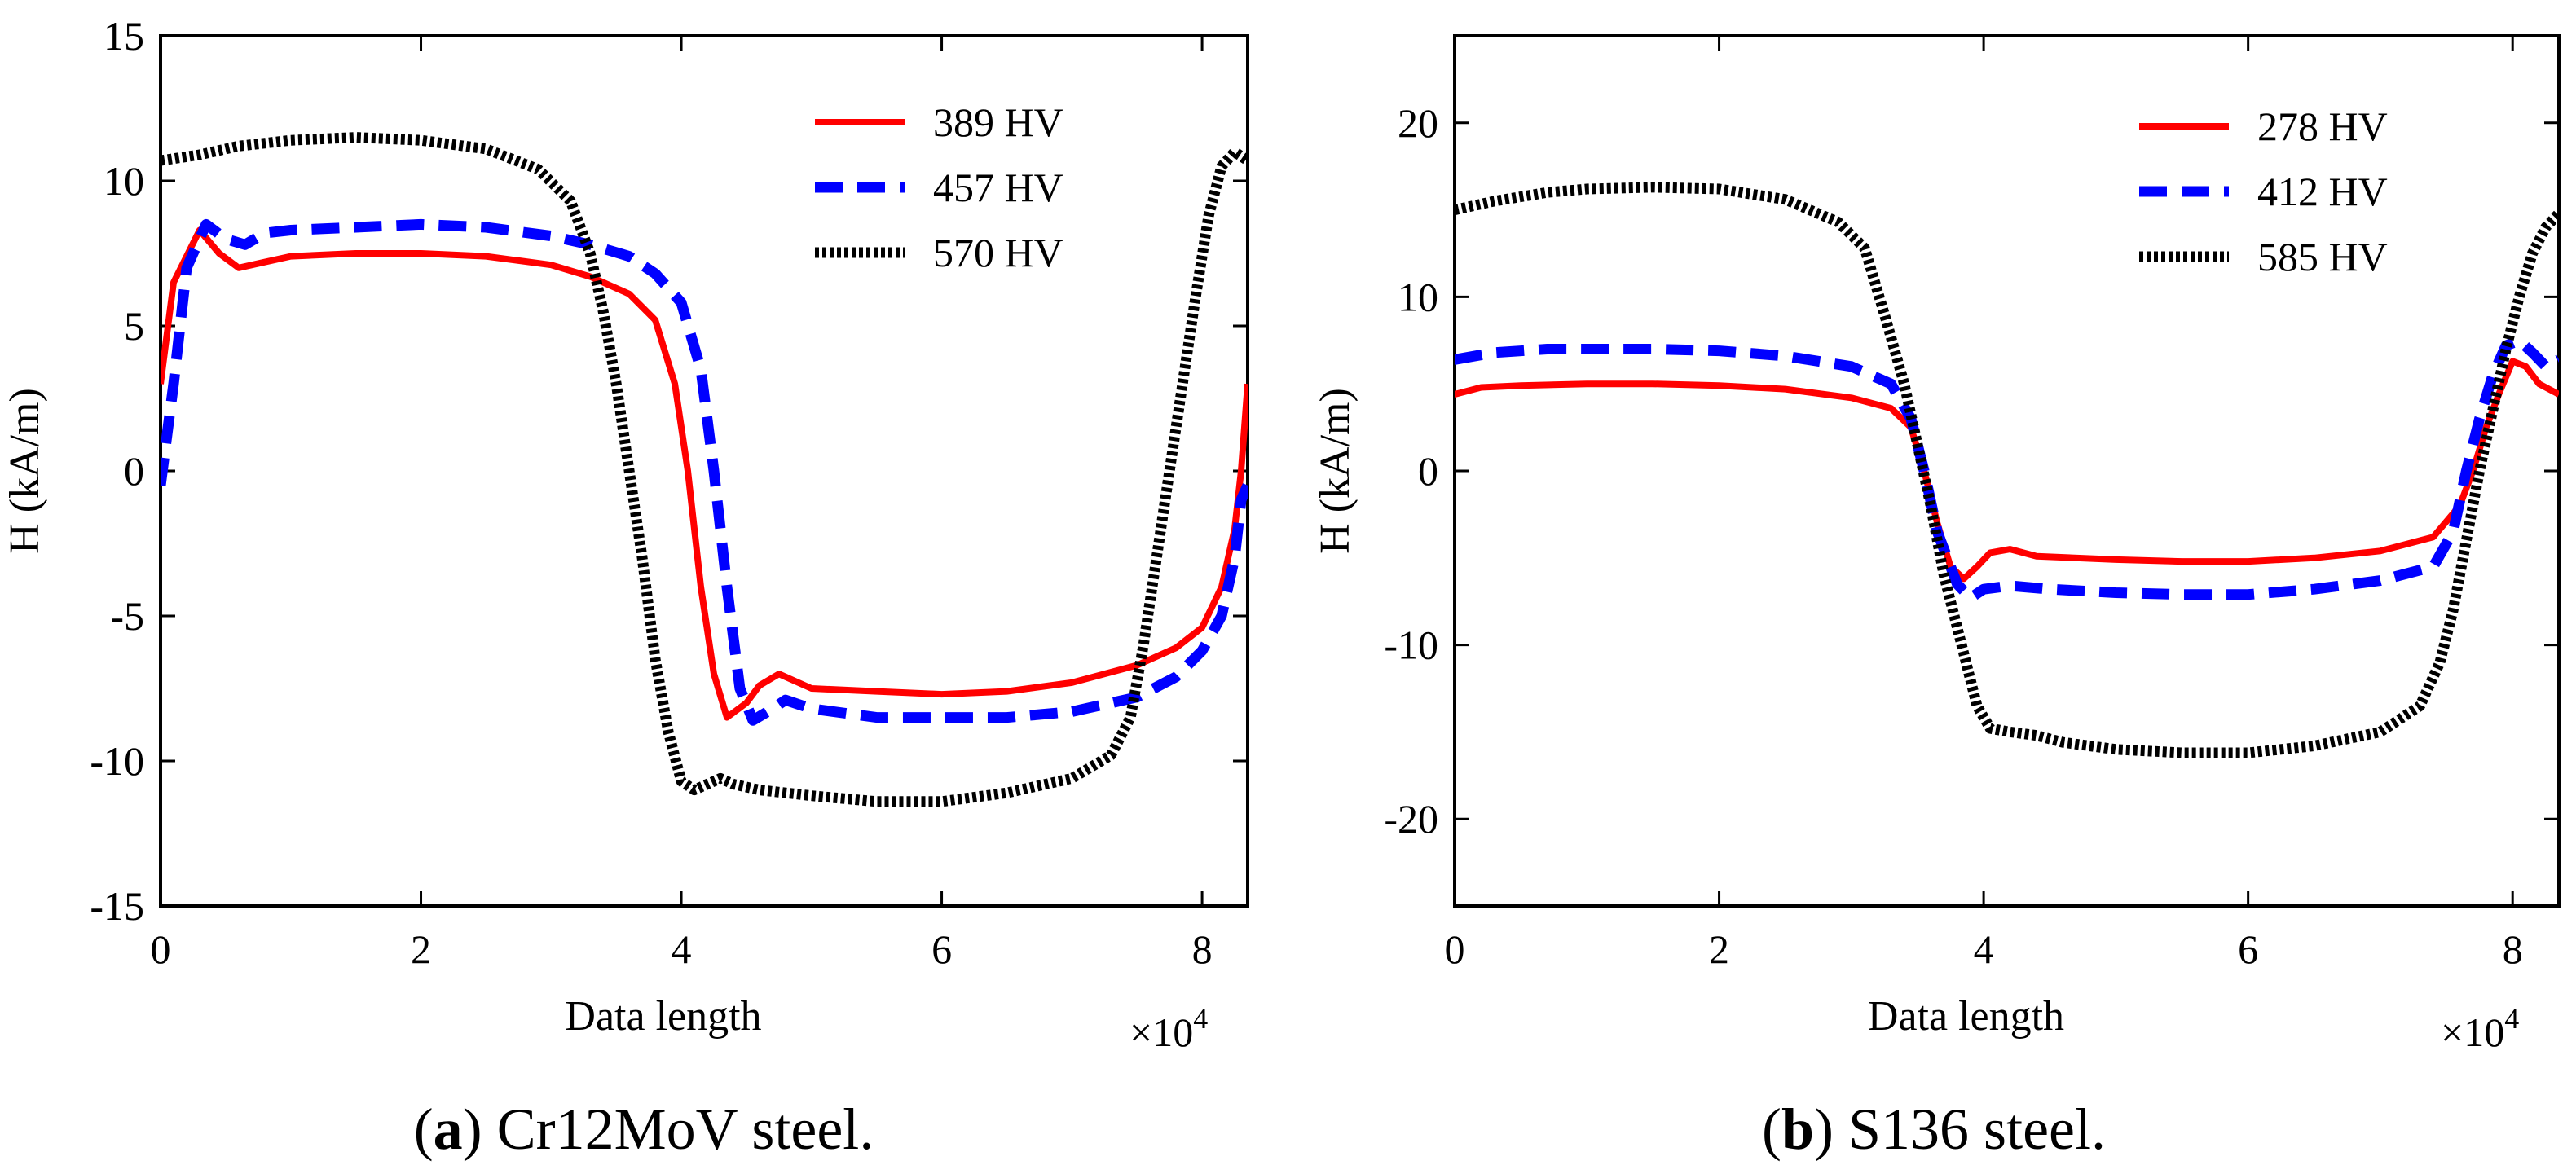 The image size is (2576, 1174). I want to click on legend-label: 389 HV, so click(998, 122).